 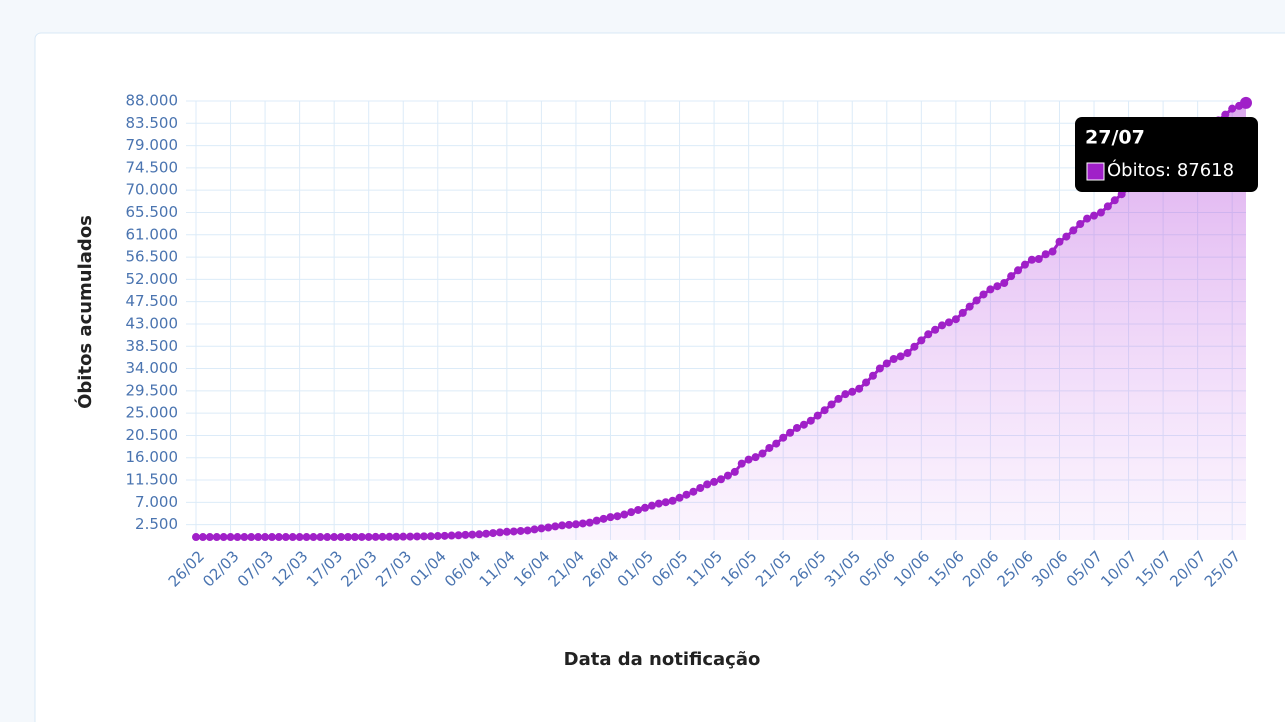 I want to click on y-tick-label: 74.500, so click(x=152, y=167).